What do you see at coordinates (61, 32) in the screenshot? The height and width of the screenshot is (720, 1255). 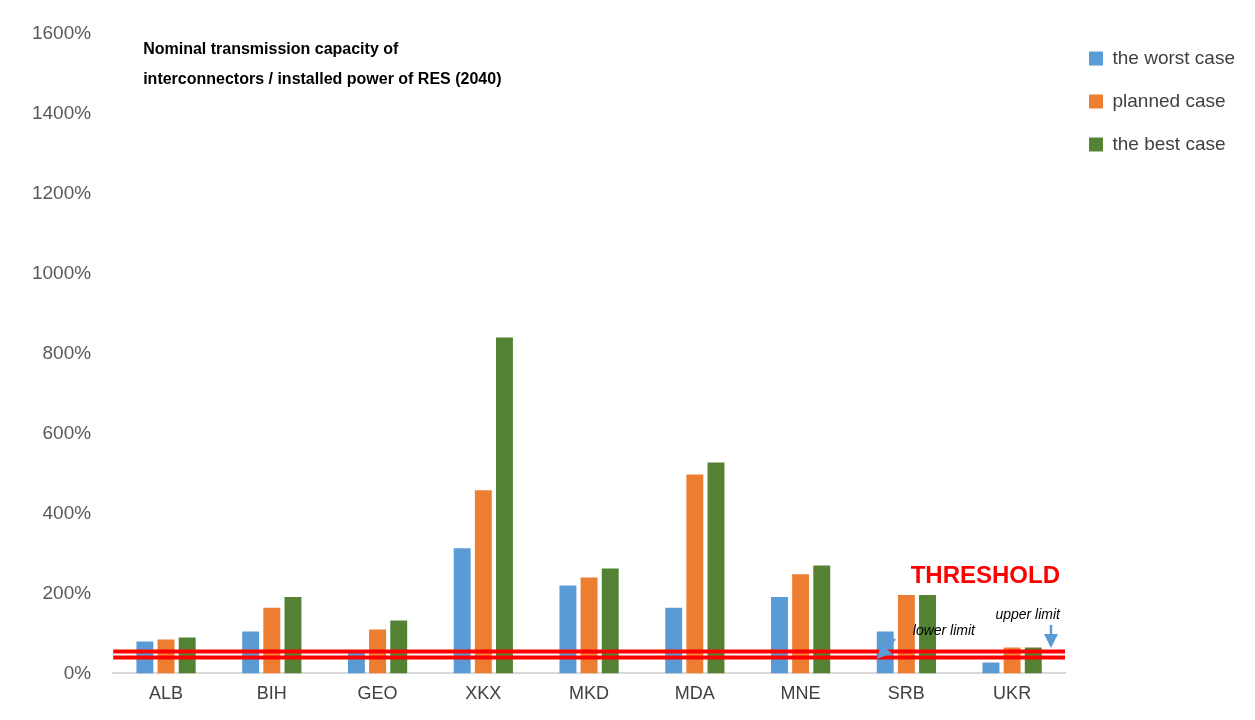 I see `y-tick-label: 1600%` at bounding box center [61, 32].